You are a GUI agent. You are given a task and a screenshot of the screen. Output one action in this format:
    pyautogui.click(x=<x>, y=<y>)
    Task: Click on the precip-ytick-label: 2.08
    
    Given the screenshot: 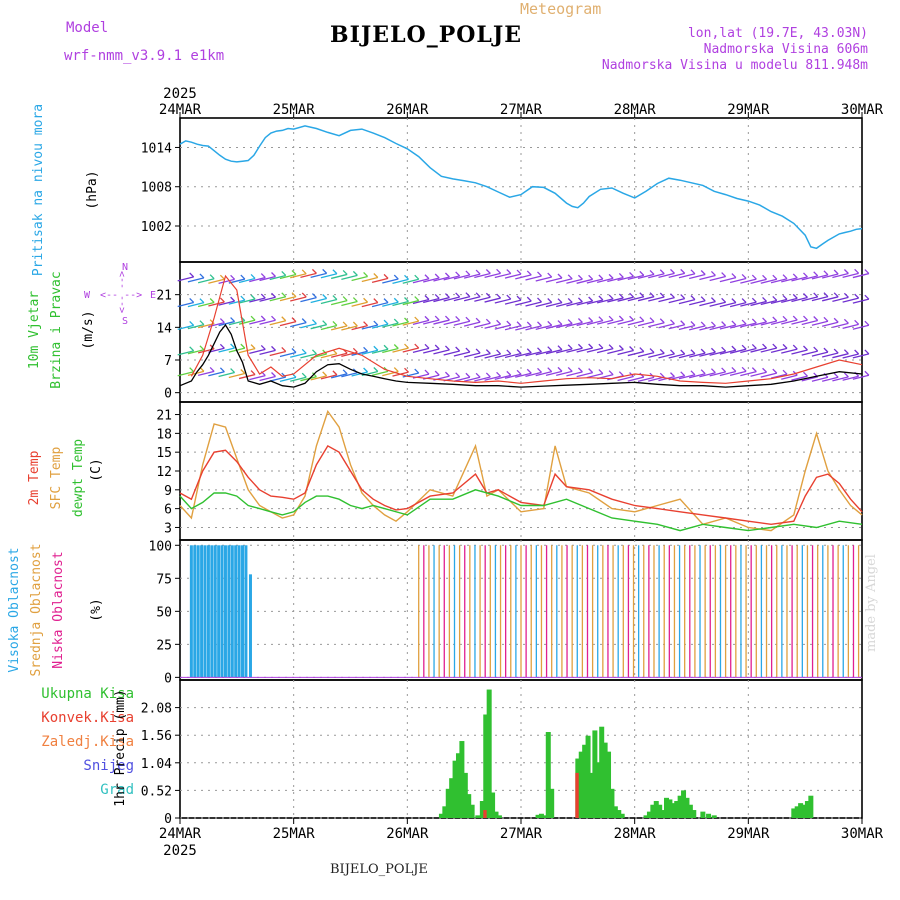 What is the action you would take?
    pyautogui.click(x=156, y=709)
    